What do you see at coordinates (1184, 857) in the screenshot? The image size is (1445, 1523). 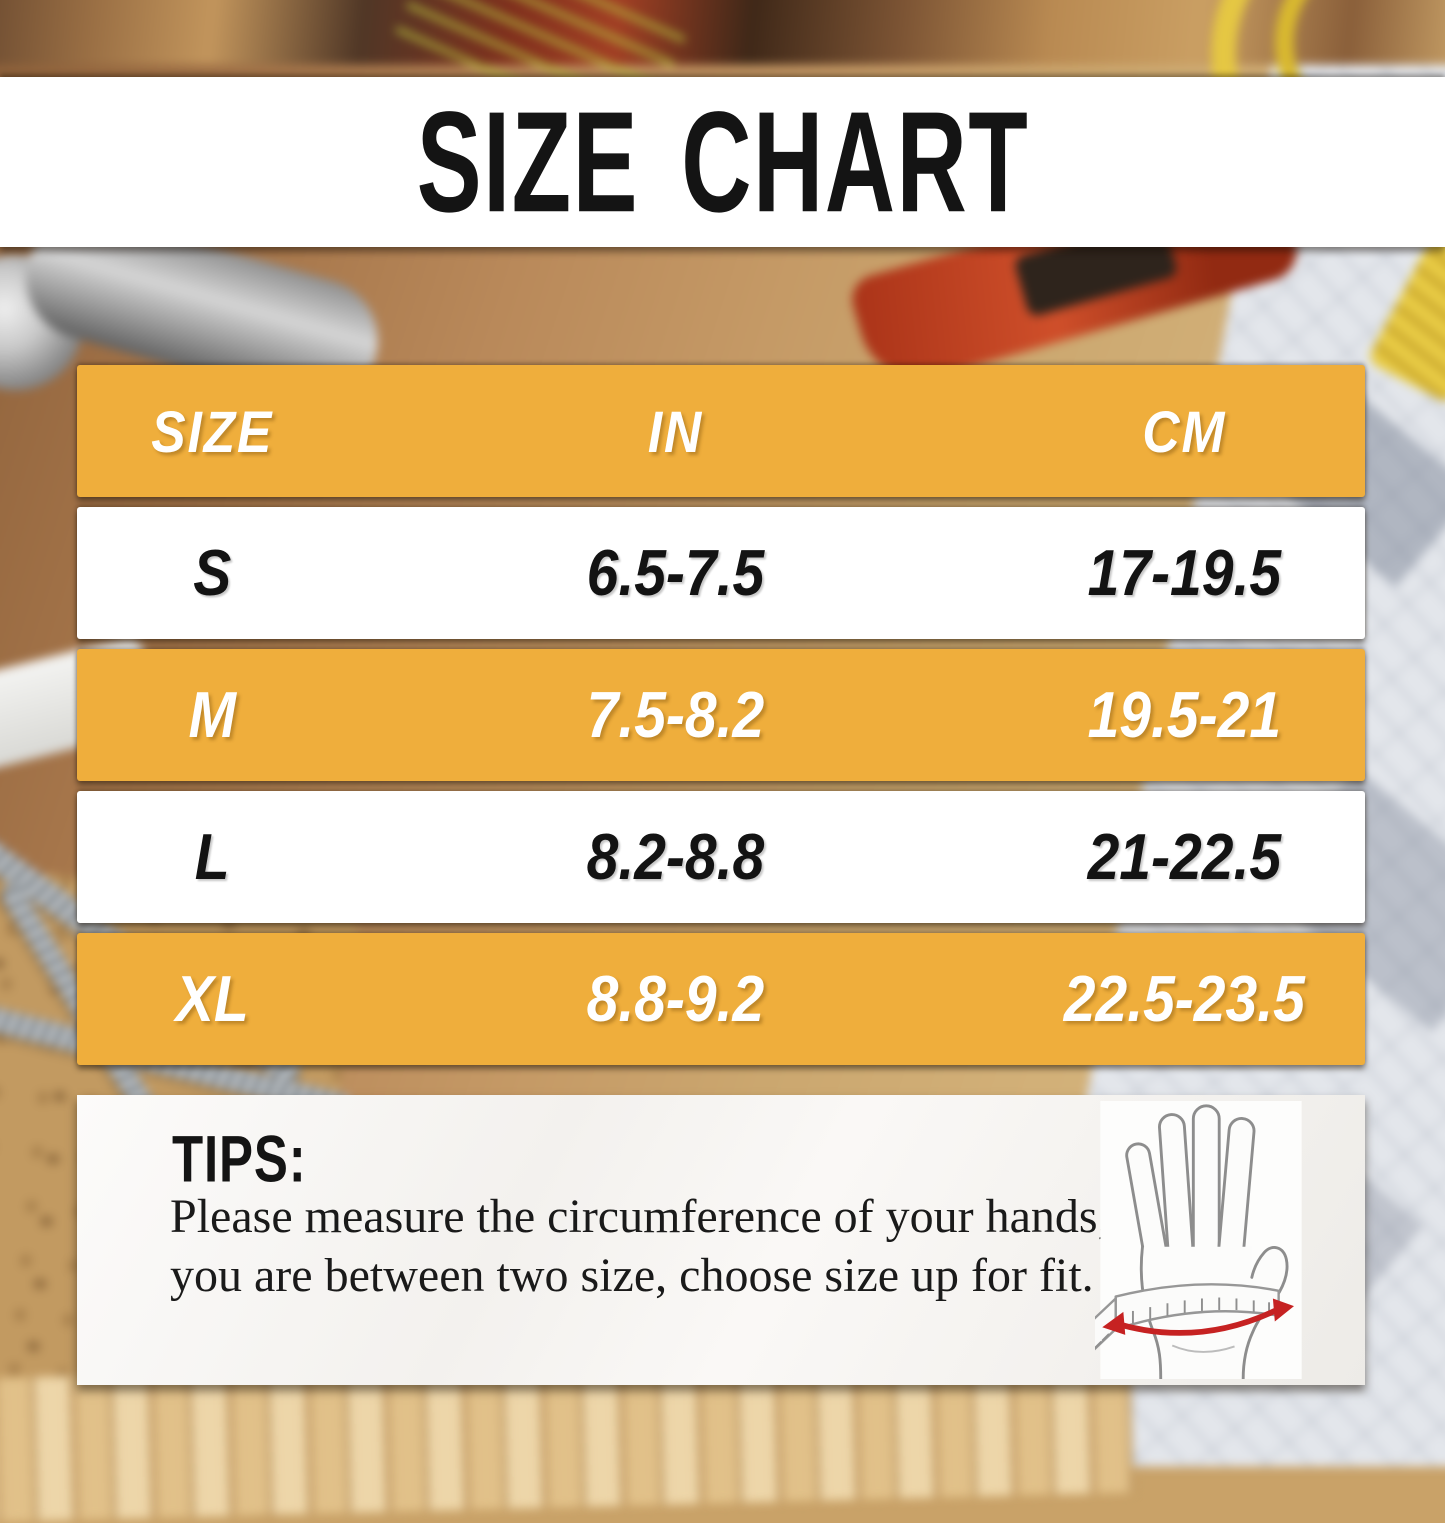 I see `cell-centimeters: 21-22.5` at bounding box center [1184, 857].